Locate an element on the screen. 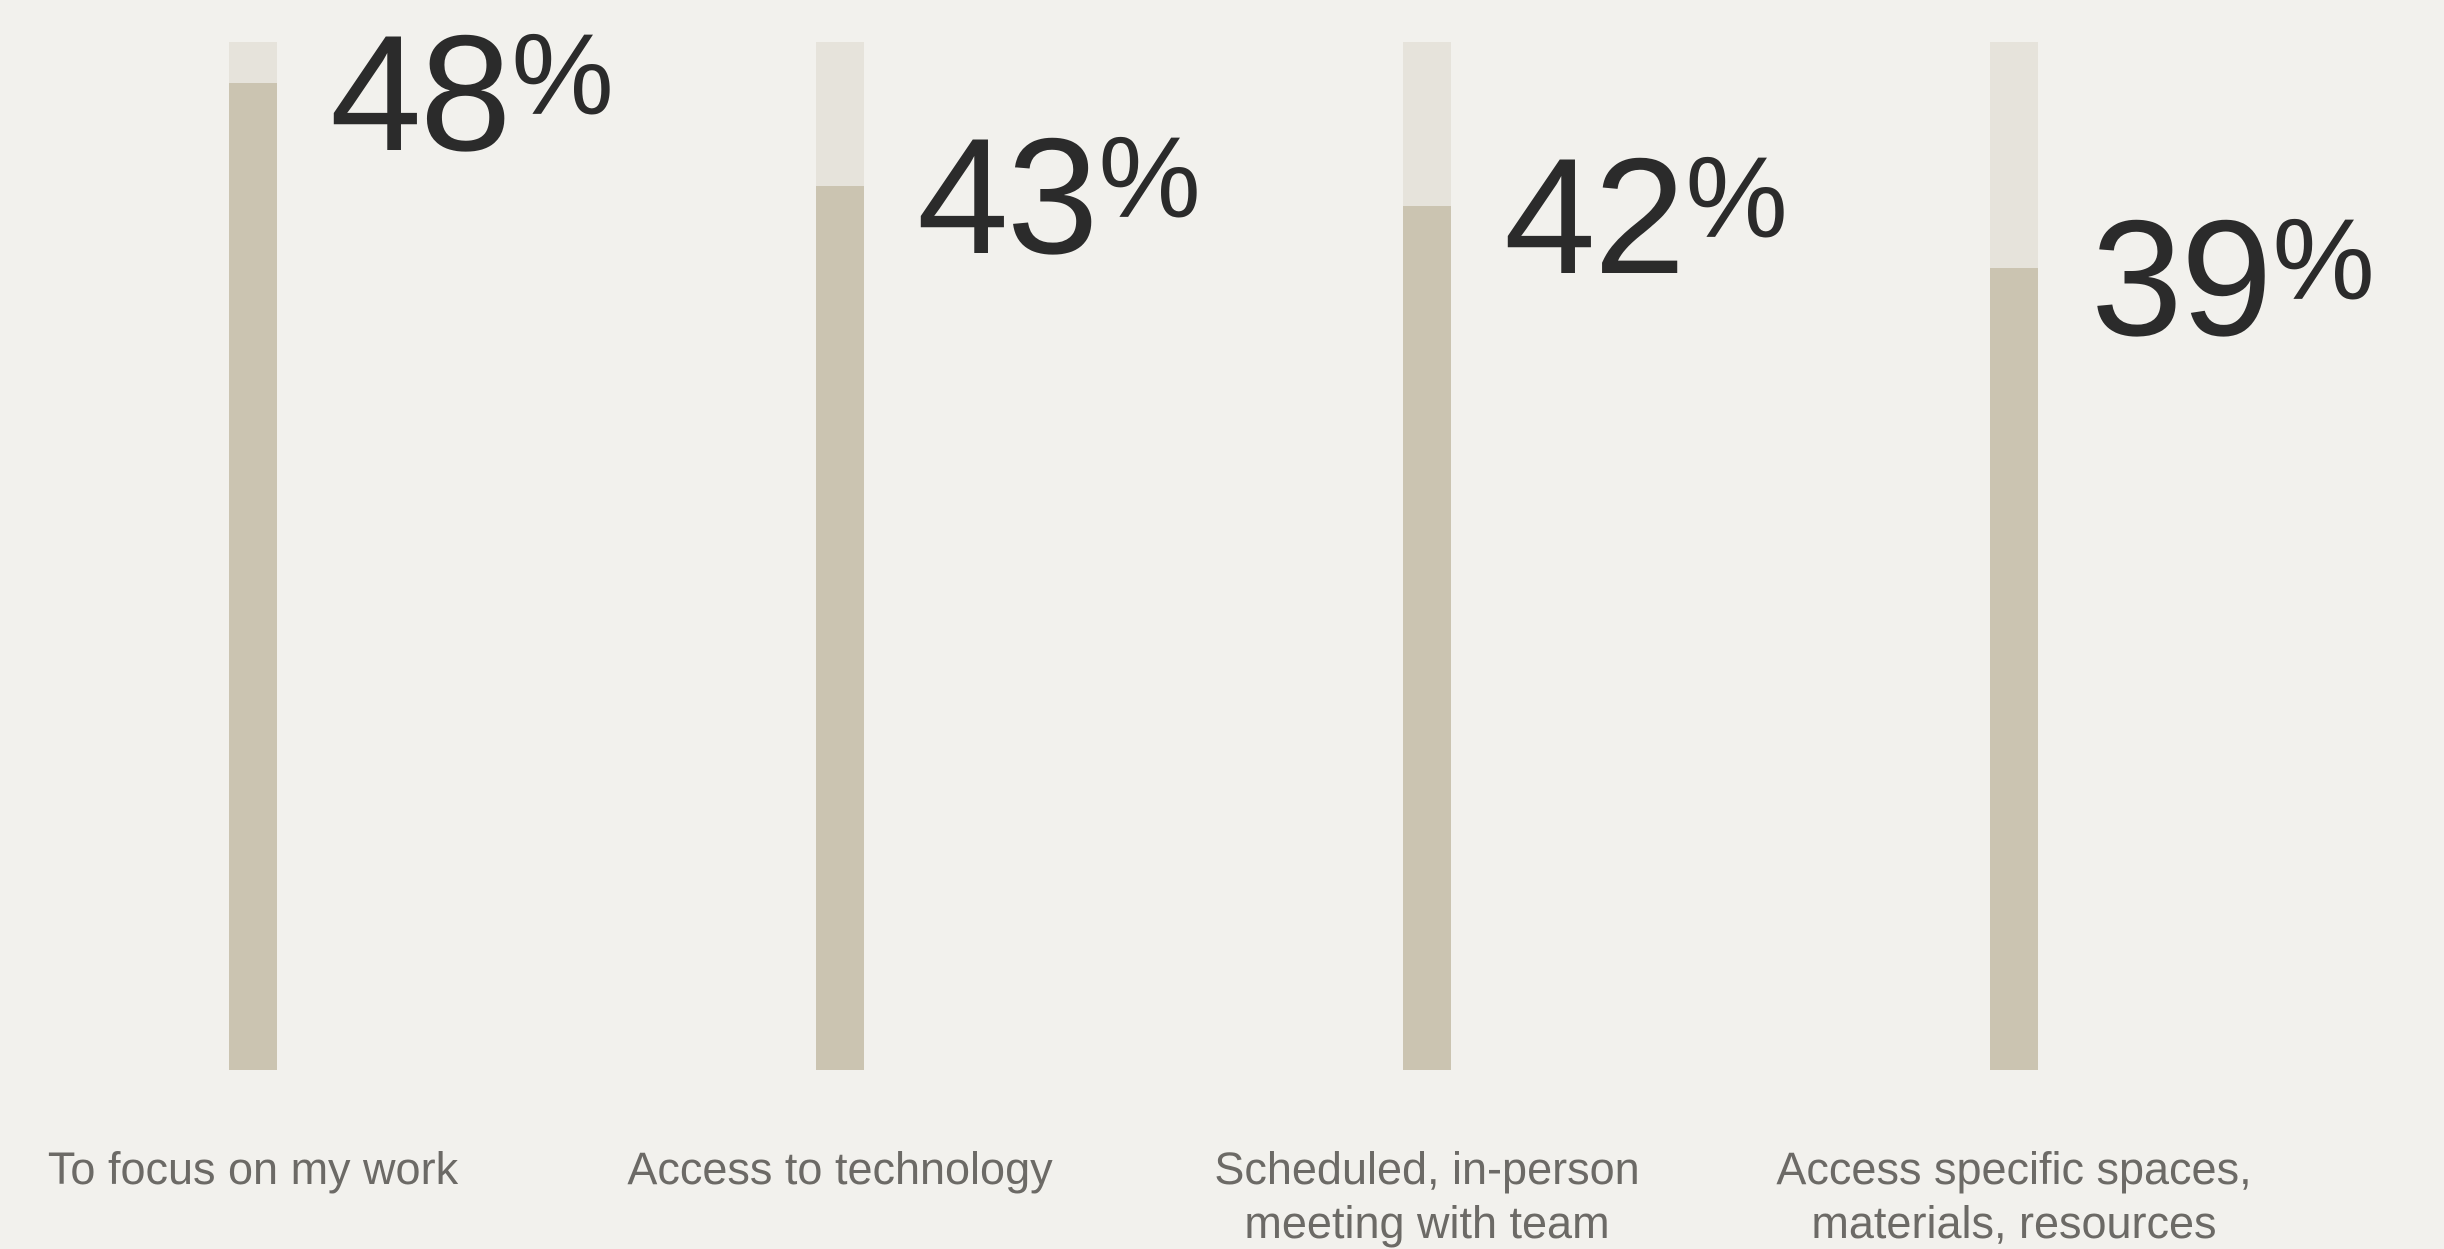 The height and width of the screenshot is (1249, 2444). value-number: 48 is located at coordinates (421, 93).